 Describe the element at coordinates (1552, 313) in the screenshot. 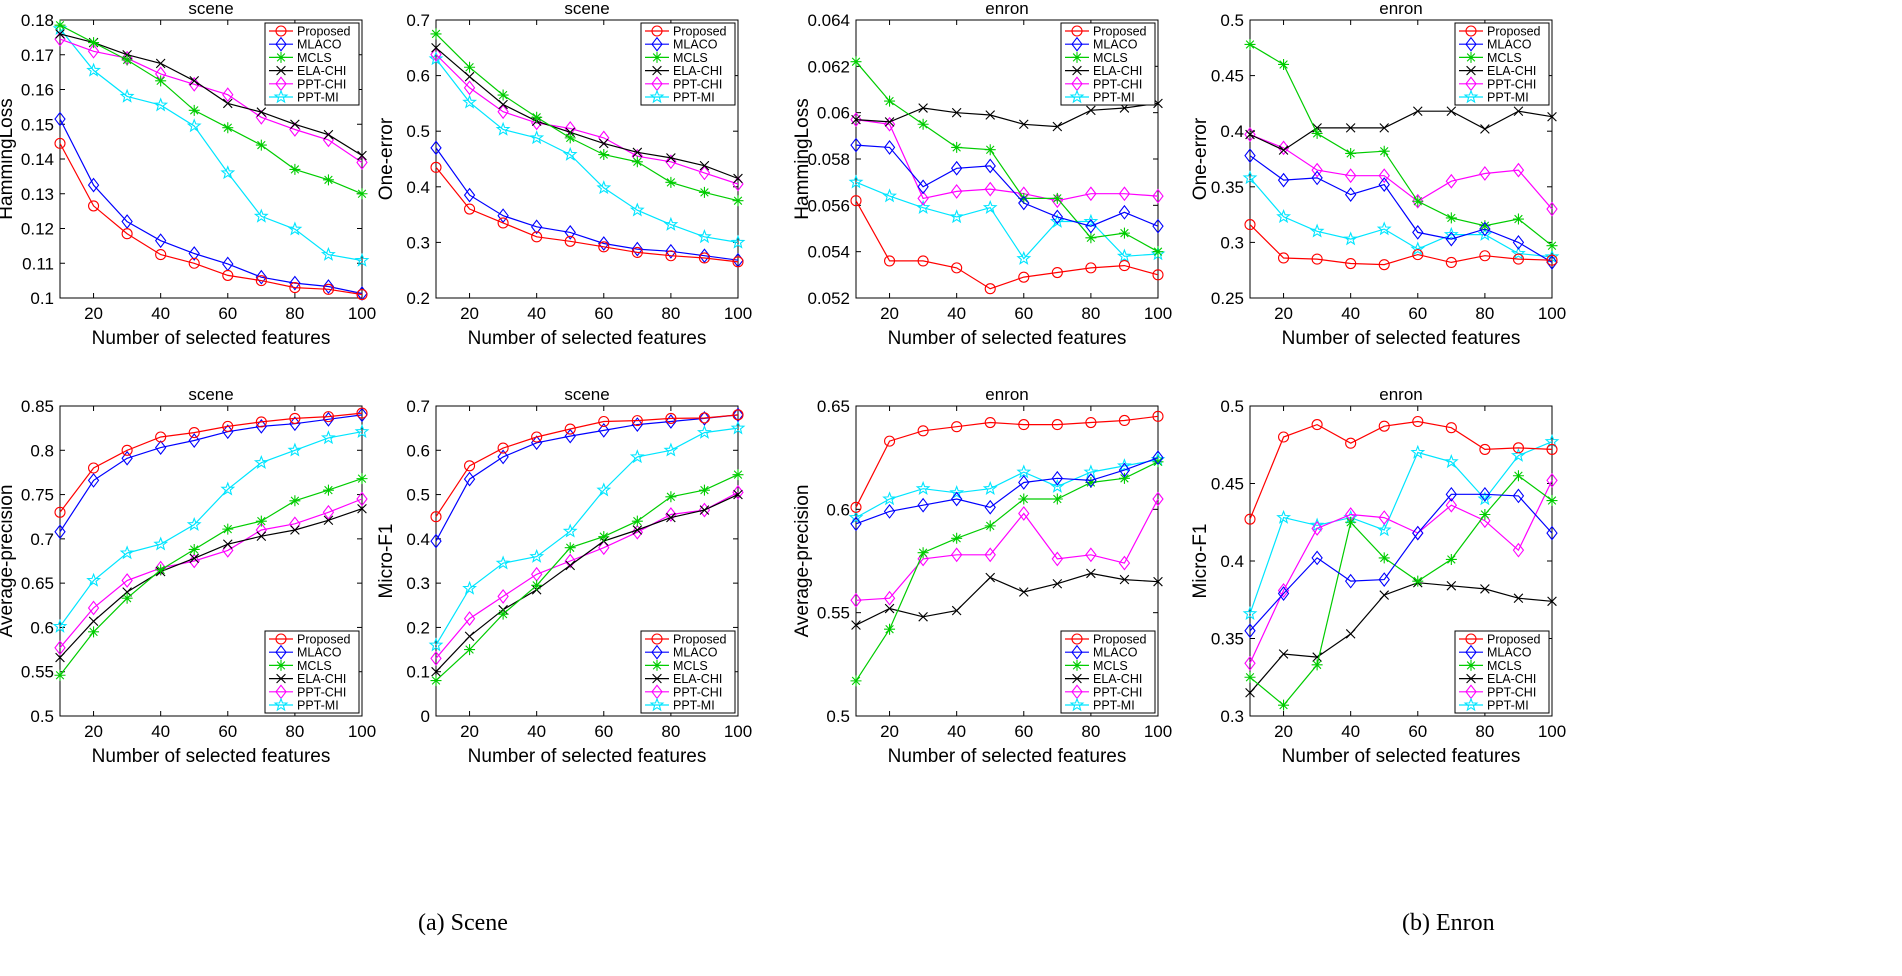

I see `x-tick-label: 100` at that location.